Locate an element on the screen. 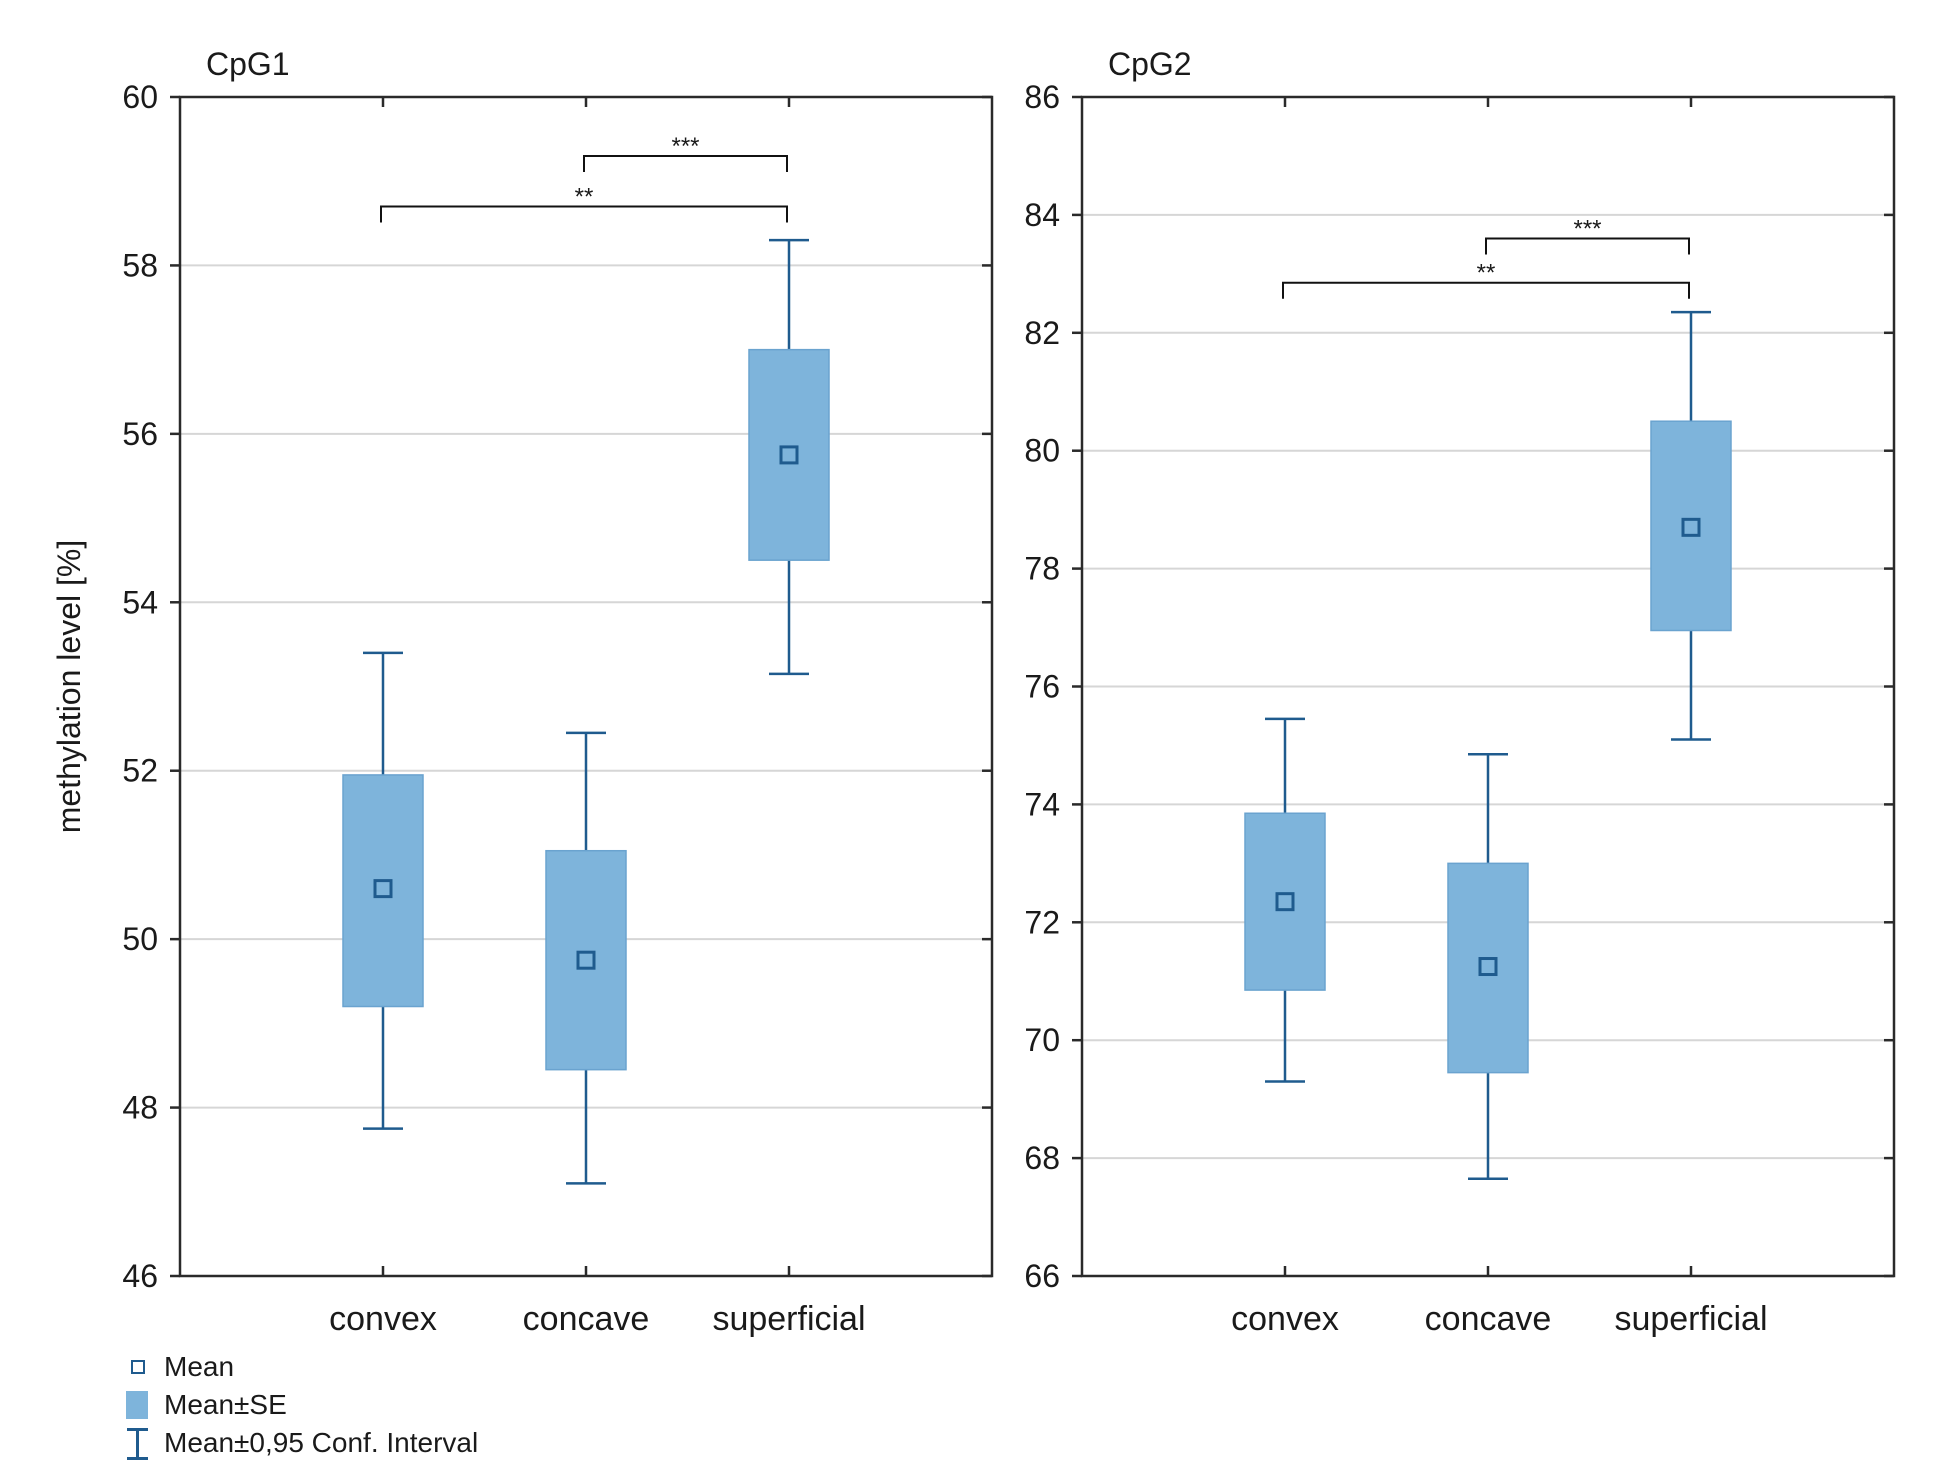 This screenshot has width=1947, height=1475. y-tick-label: 54 is located at coordinates (140, 602).